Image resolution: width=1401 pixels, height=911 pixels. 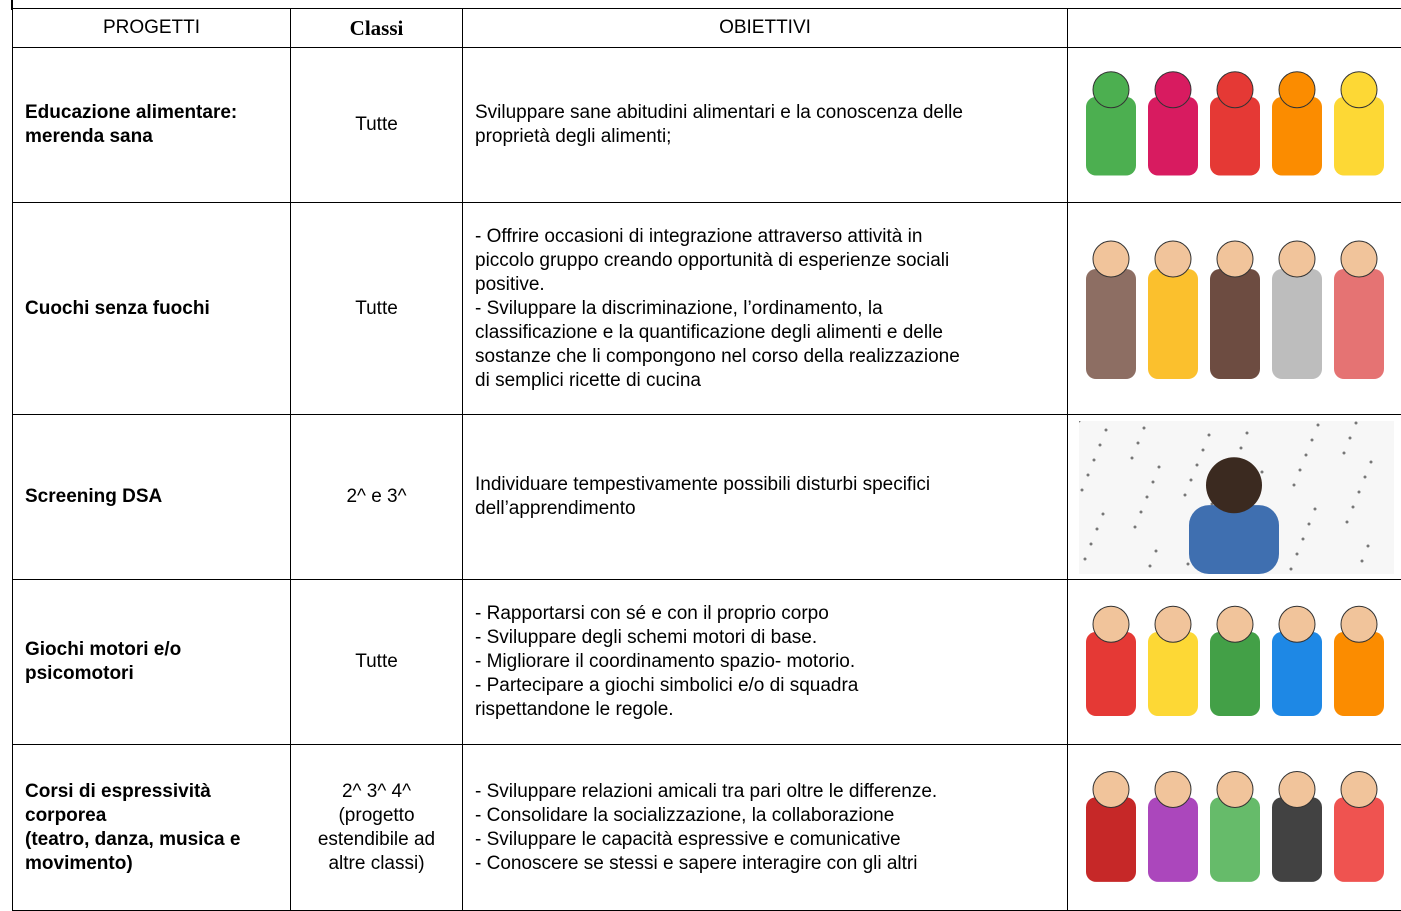 I want to click on text-line: dell’apprendimento, so click(x=555, y=508).